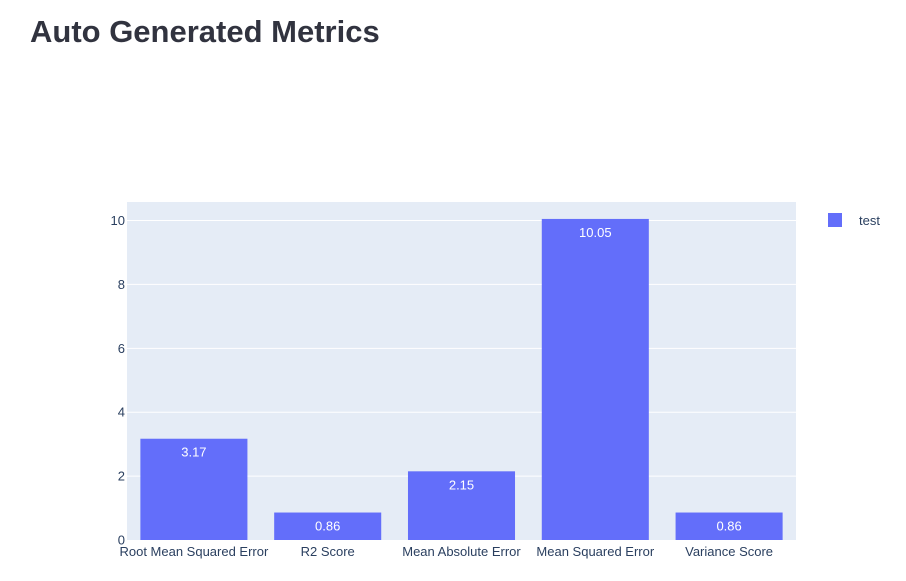 The height and width of the screenshot is (581, 906). I want to click on legend-label: test, so click(869, 220).